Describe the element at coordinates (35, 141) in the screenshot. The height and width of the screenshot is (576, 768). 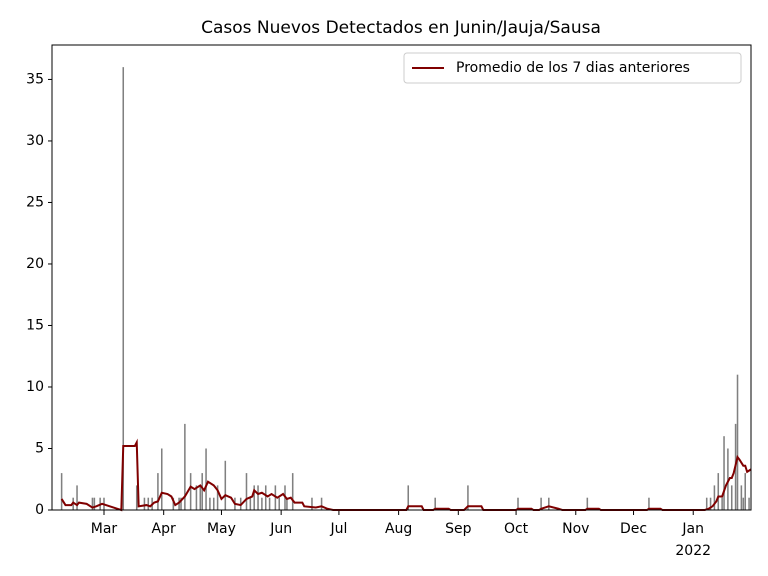
I see `y-tick-label: 30` at that location.